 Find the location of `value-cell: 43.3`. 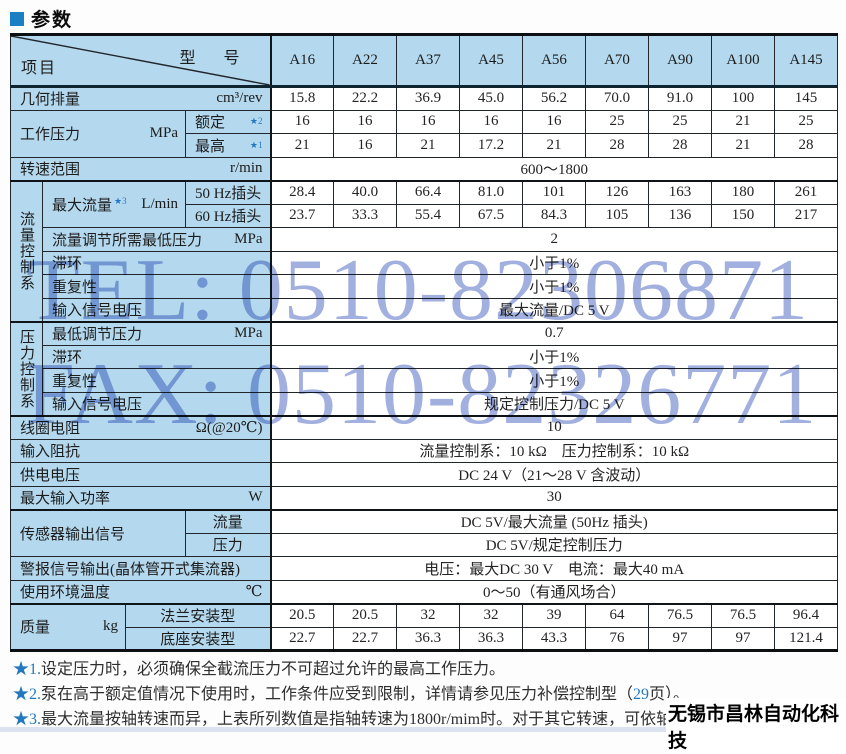

value-cell: 43.3 is located at coordinates (554, 638).